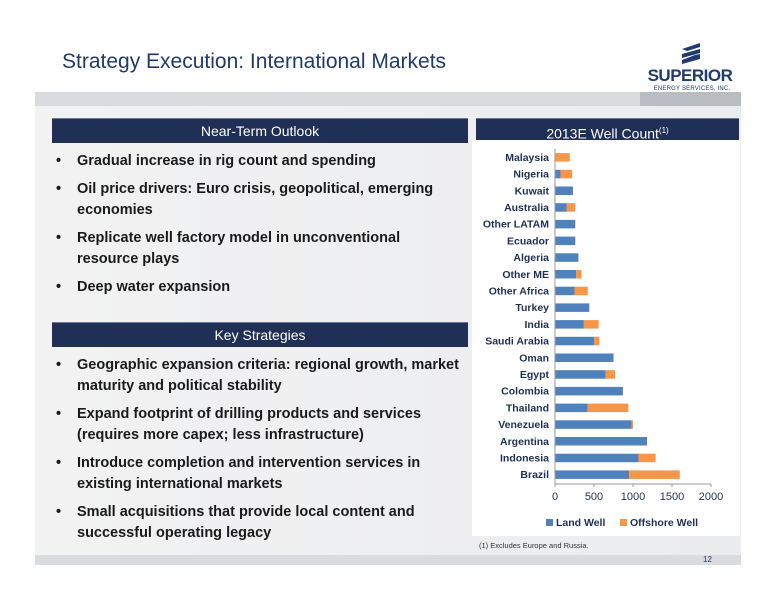 The height and width of the screenshot is (600, 776). I want to click on category-label: Australia, so click(526, 208).